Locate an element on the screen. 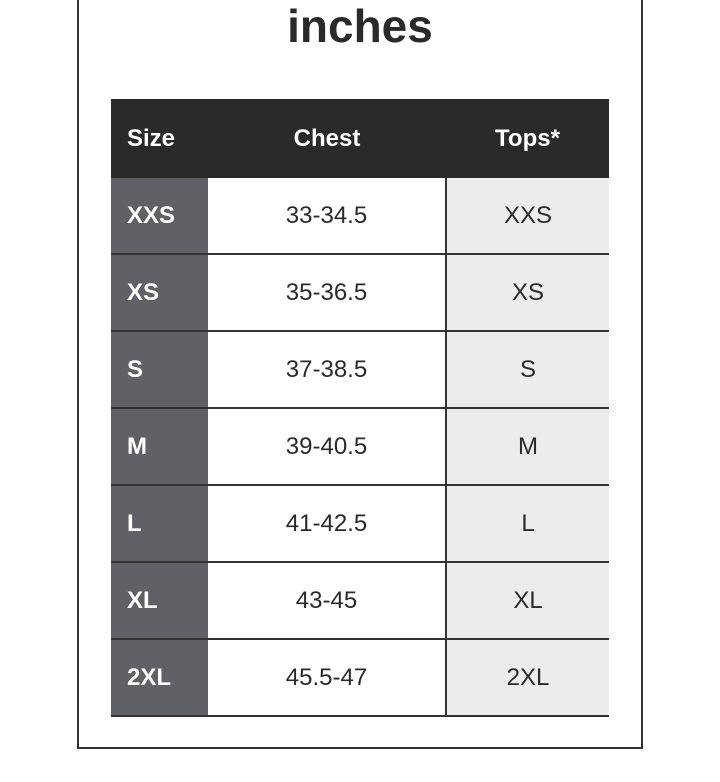 Image resolution: width=720 pixels, height=782 pixels. header-row: Size Chest Tops* is located at coordinates (360, 138).